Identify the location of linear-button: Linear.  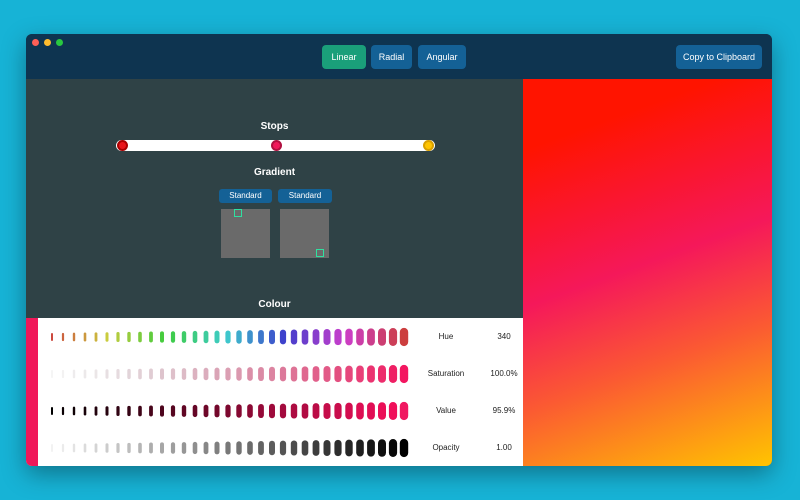
(344, 57).